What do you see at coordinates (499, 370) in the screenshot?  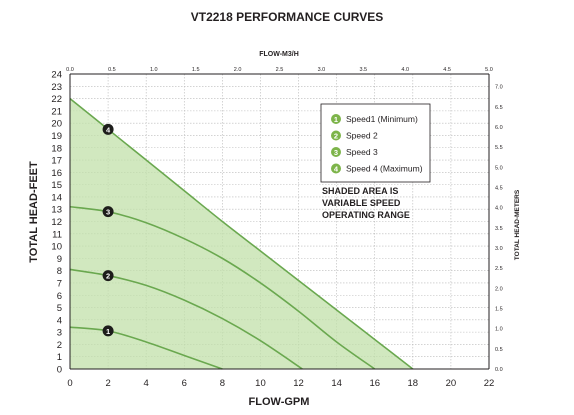 I see `y2-tick-label: 0.0` at bounding box center [499, 370].